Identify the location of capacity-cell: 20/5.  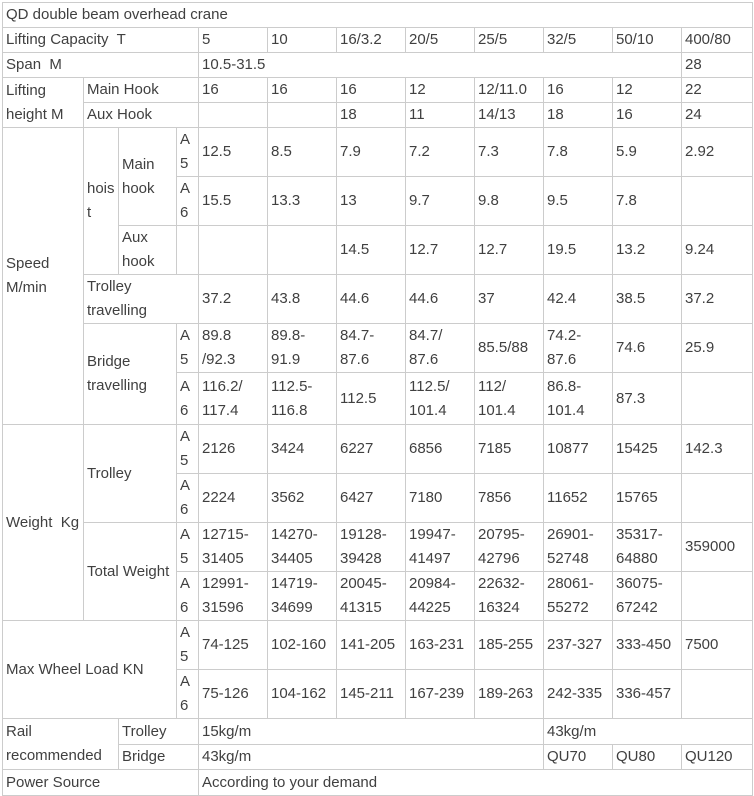
(440, 40).